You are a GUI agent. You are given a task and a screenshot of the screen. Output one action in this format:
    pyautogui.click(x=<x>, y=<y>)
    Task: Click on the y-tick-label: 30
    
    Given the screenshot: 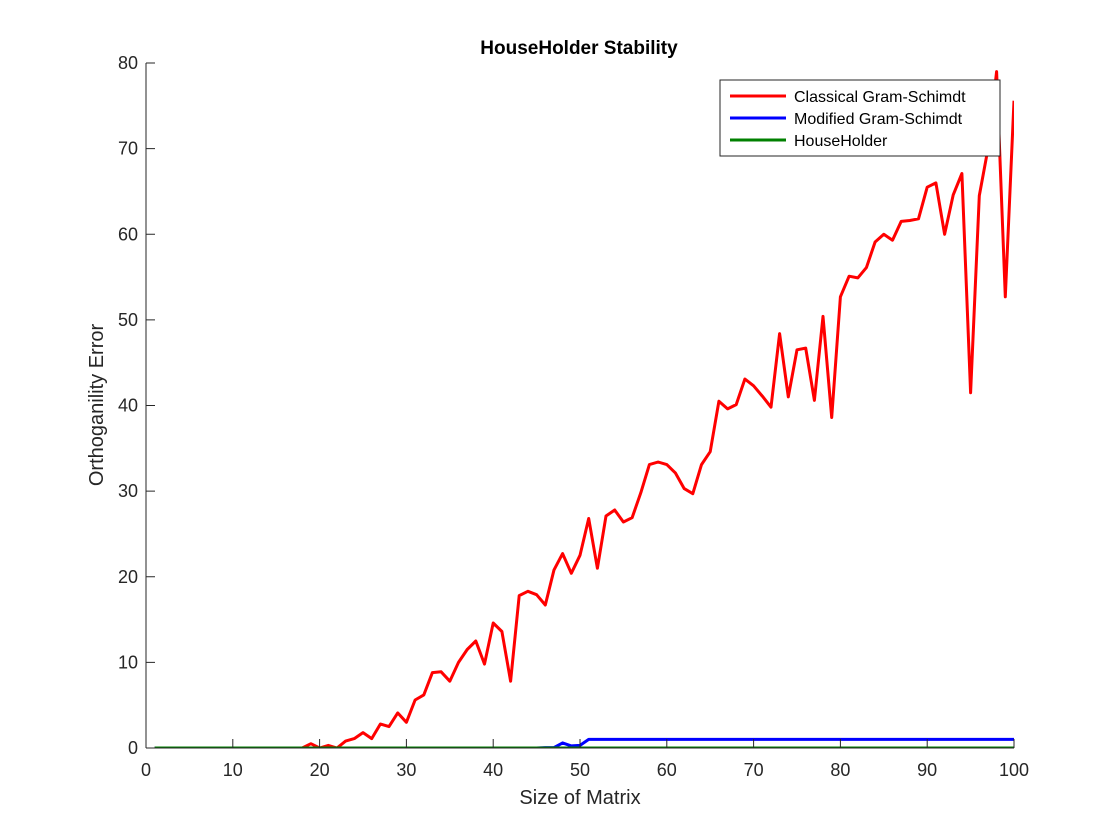 What is the action you would take?
    pyautogui.click(x=128, y=491)
    